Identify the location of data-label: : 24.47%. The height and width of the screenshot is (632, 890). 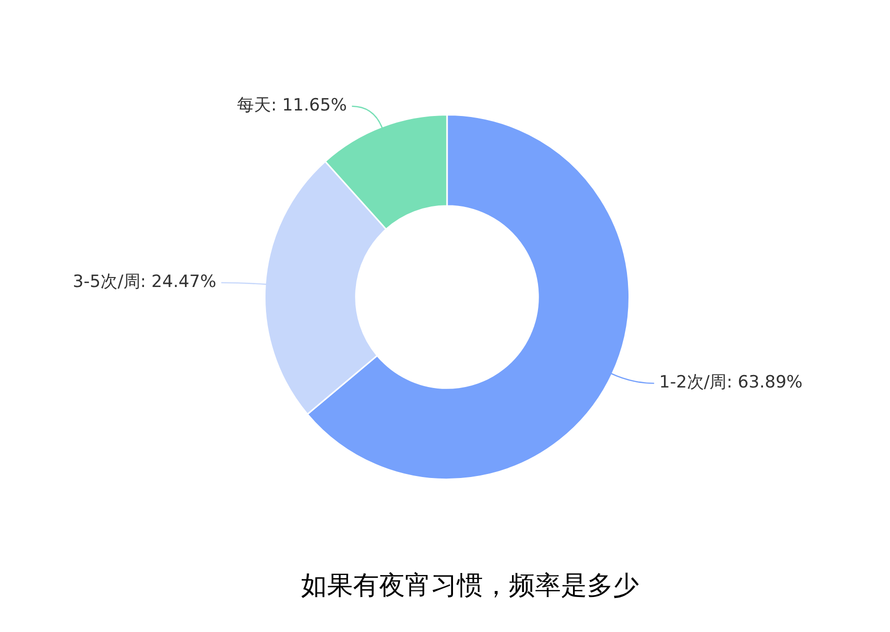
(178, 282).